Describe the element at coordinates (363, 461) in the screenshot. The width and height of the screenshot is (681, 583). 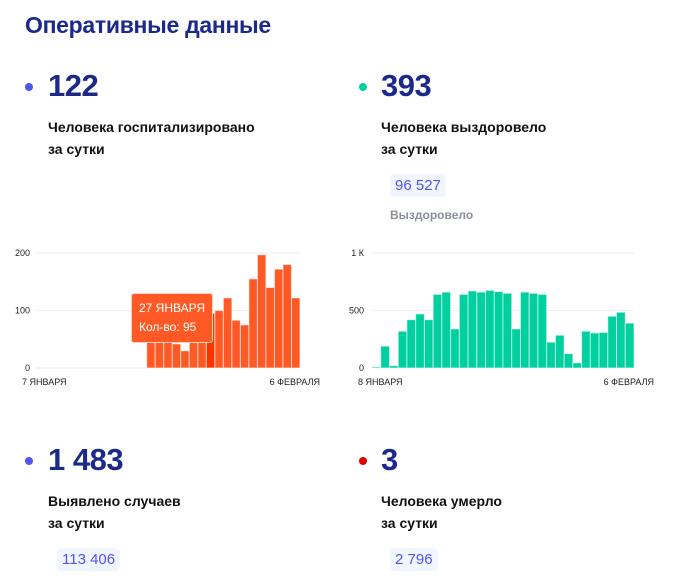
I see `deaths-dot-icon` at that location.